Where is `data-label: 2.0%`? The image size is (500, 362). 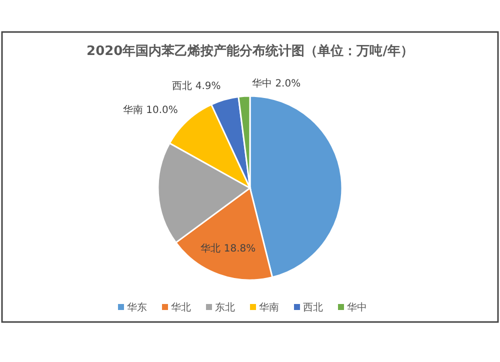 data-label: 2.0% is located at coordinates (288, 84).